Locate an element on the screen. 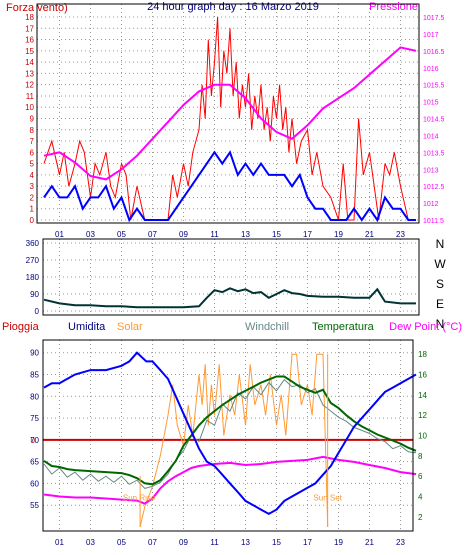  pressure-tick-label: 1015.5 is located at coordinates (434, 86).